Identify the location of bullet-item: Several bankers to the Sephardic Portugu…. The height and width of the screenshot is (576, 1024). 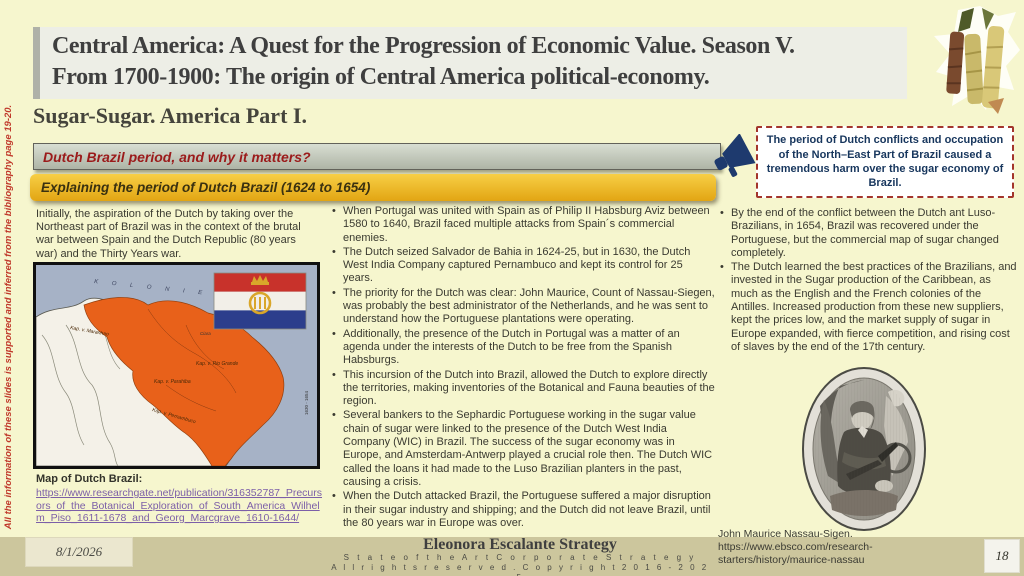
(522, 449).